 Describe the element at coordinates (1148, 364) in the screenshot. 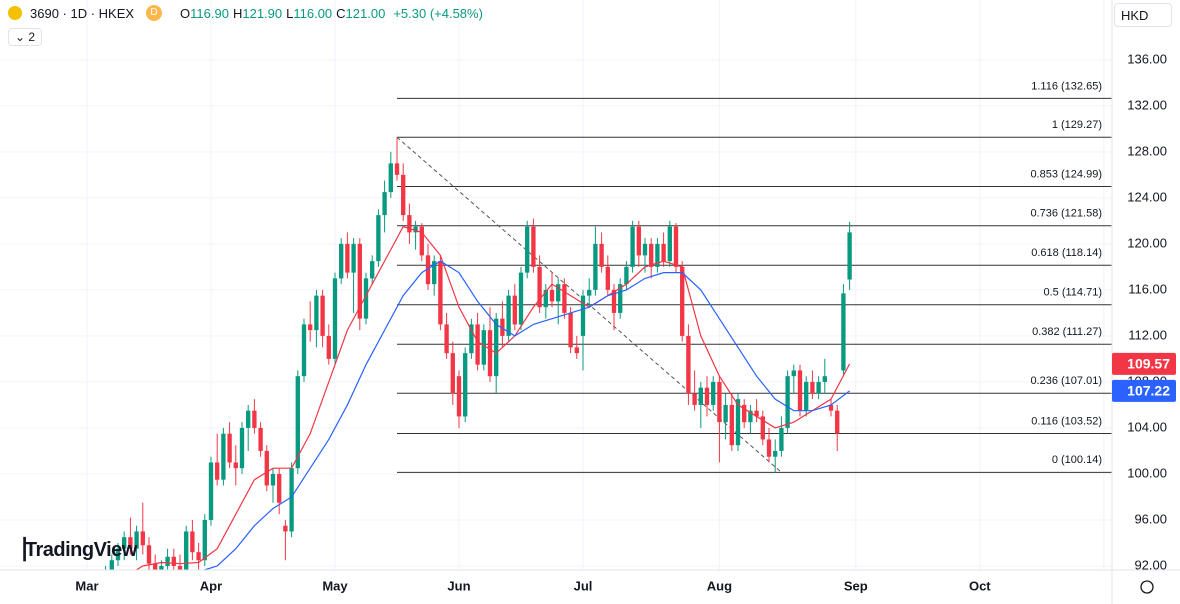

I see `price-label: 109.57` at that location.